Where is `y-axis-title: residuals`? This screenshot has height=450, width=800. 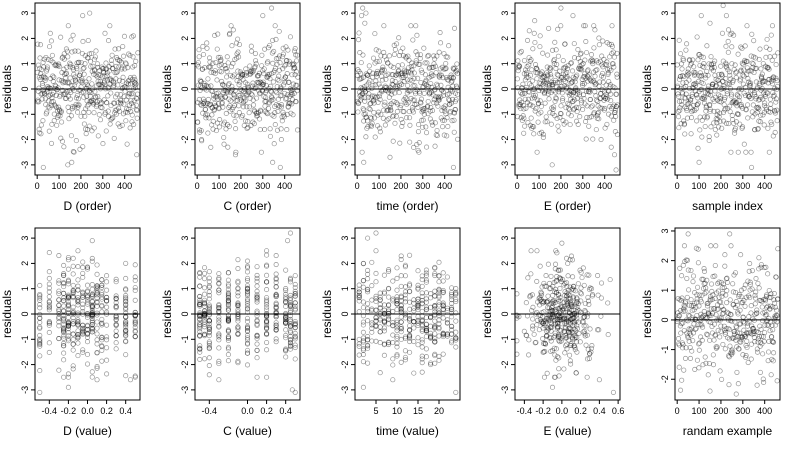
y-axis-title: residuals is located at coordinates (7, 89).